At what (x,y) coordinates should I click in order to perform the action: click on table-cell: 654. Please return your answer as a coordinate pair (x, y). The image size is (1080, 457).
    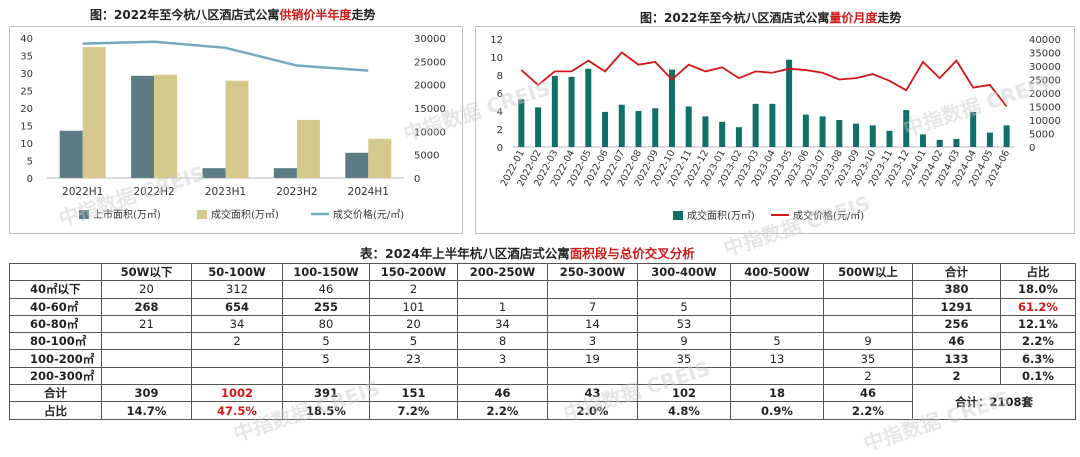
    Looking at the image, I should click on (237, 306).